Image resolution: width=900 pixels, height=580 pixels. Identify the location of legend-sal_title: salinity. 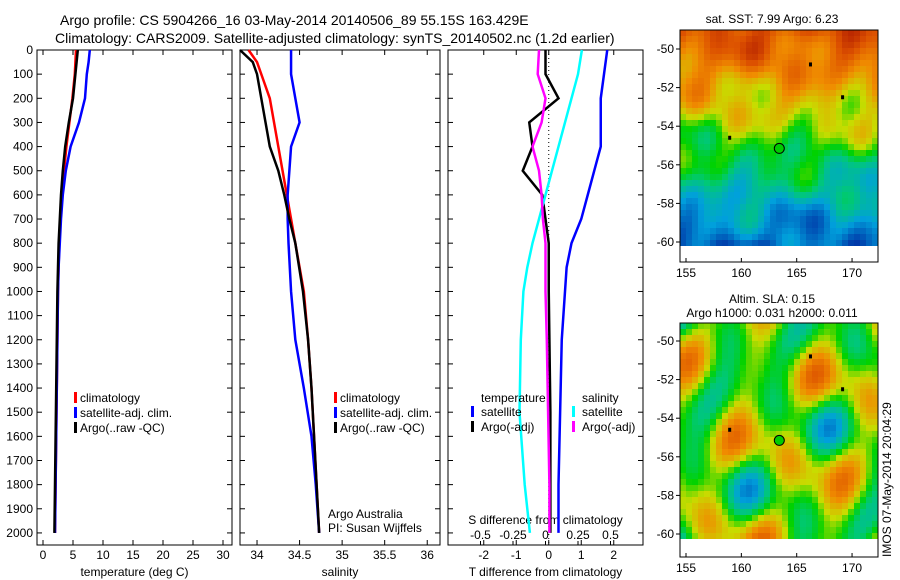
(600, 398).